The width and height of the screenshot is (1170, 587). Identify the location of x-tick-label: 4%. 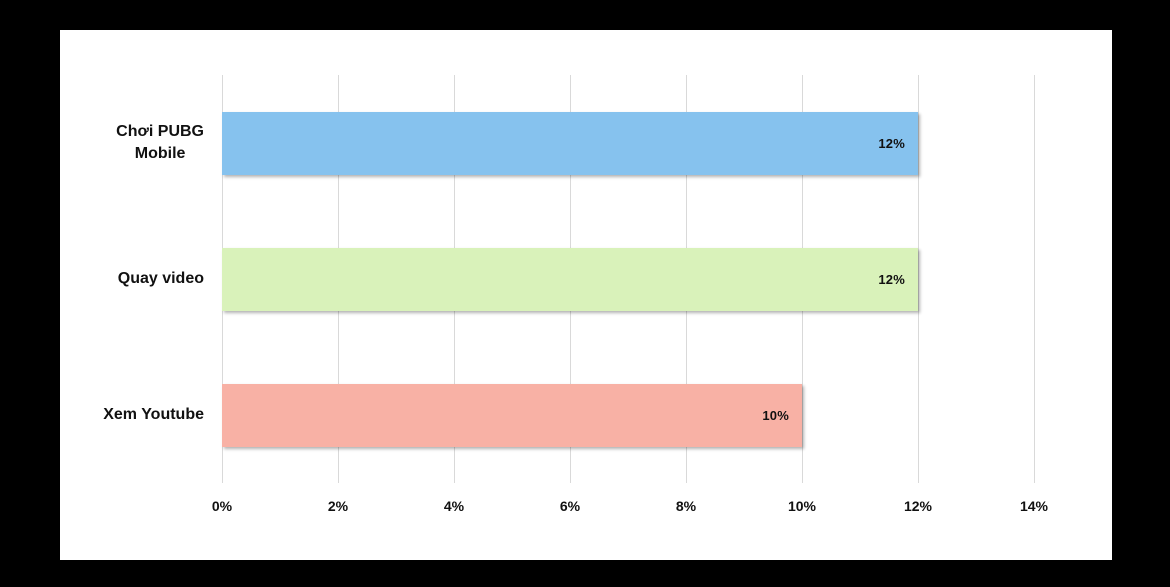
(454, 506).